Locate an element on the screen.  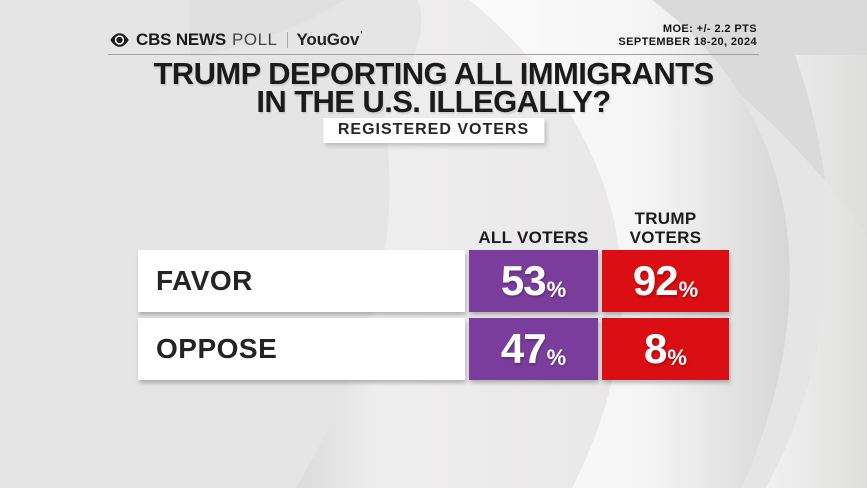
cbs-eye-icon is located at coordinates (119, 40).